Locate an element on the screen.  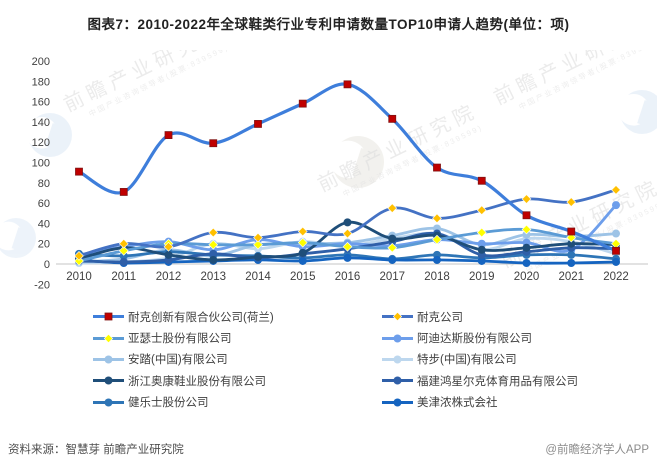
legend-label: 耐克创新有限合伙公司(荷兰) is located at coordinates (201, 317).